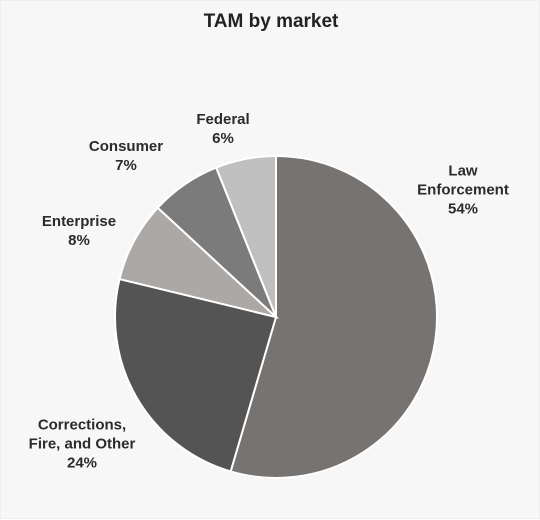 The width and height of the screenshot is (540, 520). I want to click on slice-label-line: Corrections,, so click(82, 425).